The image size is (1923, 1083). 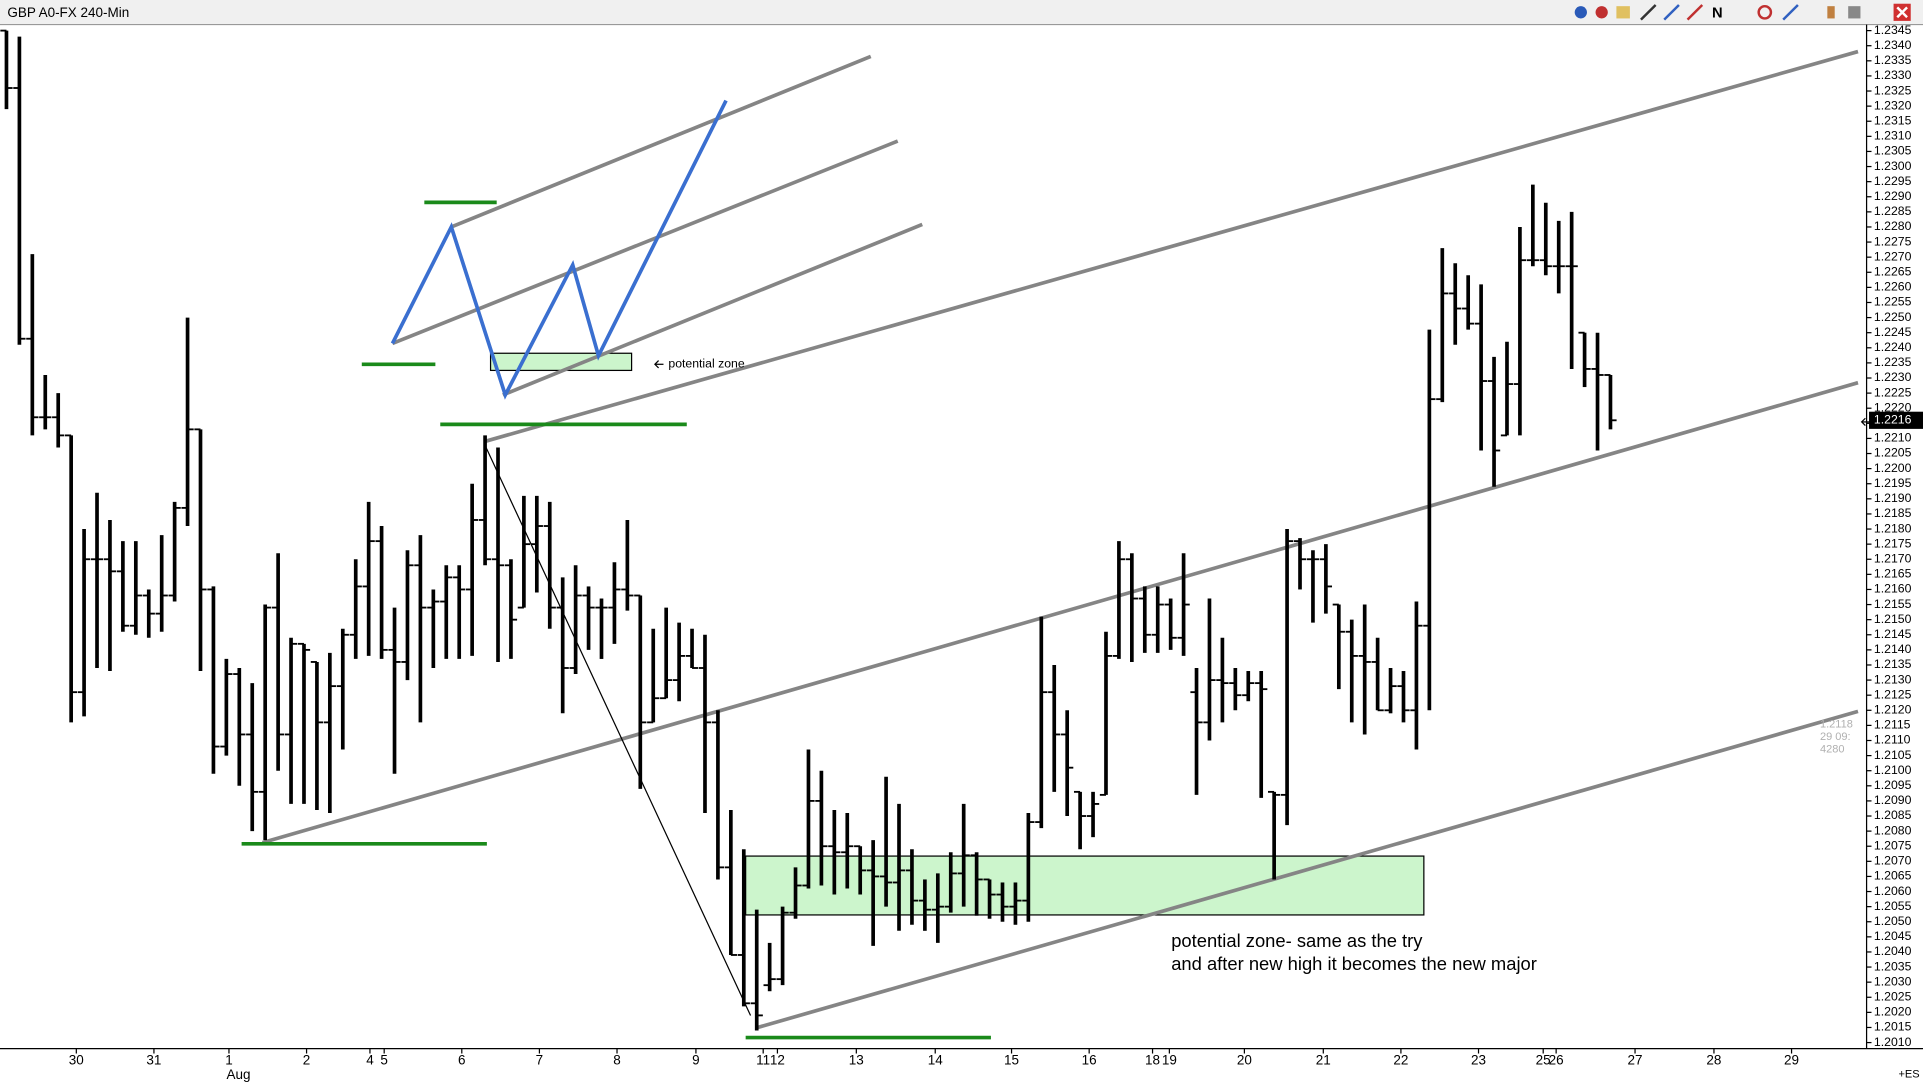 What do you see at coordinates (1169, 1059) in the screenshot?
I see `x-tick-label: 19` at bounding box center [1169, 1059].